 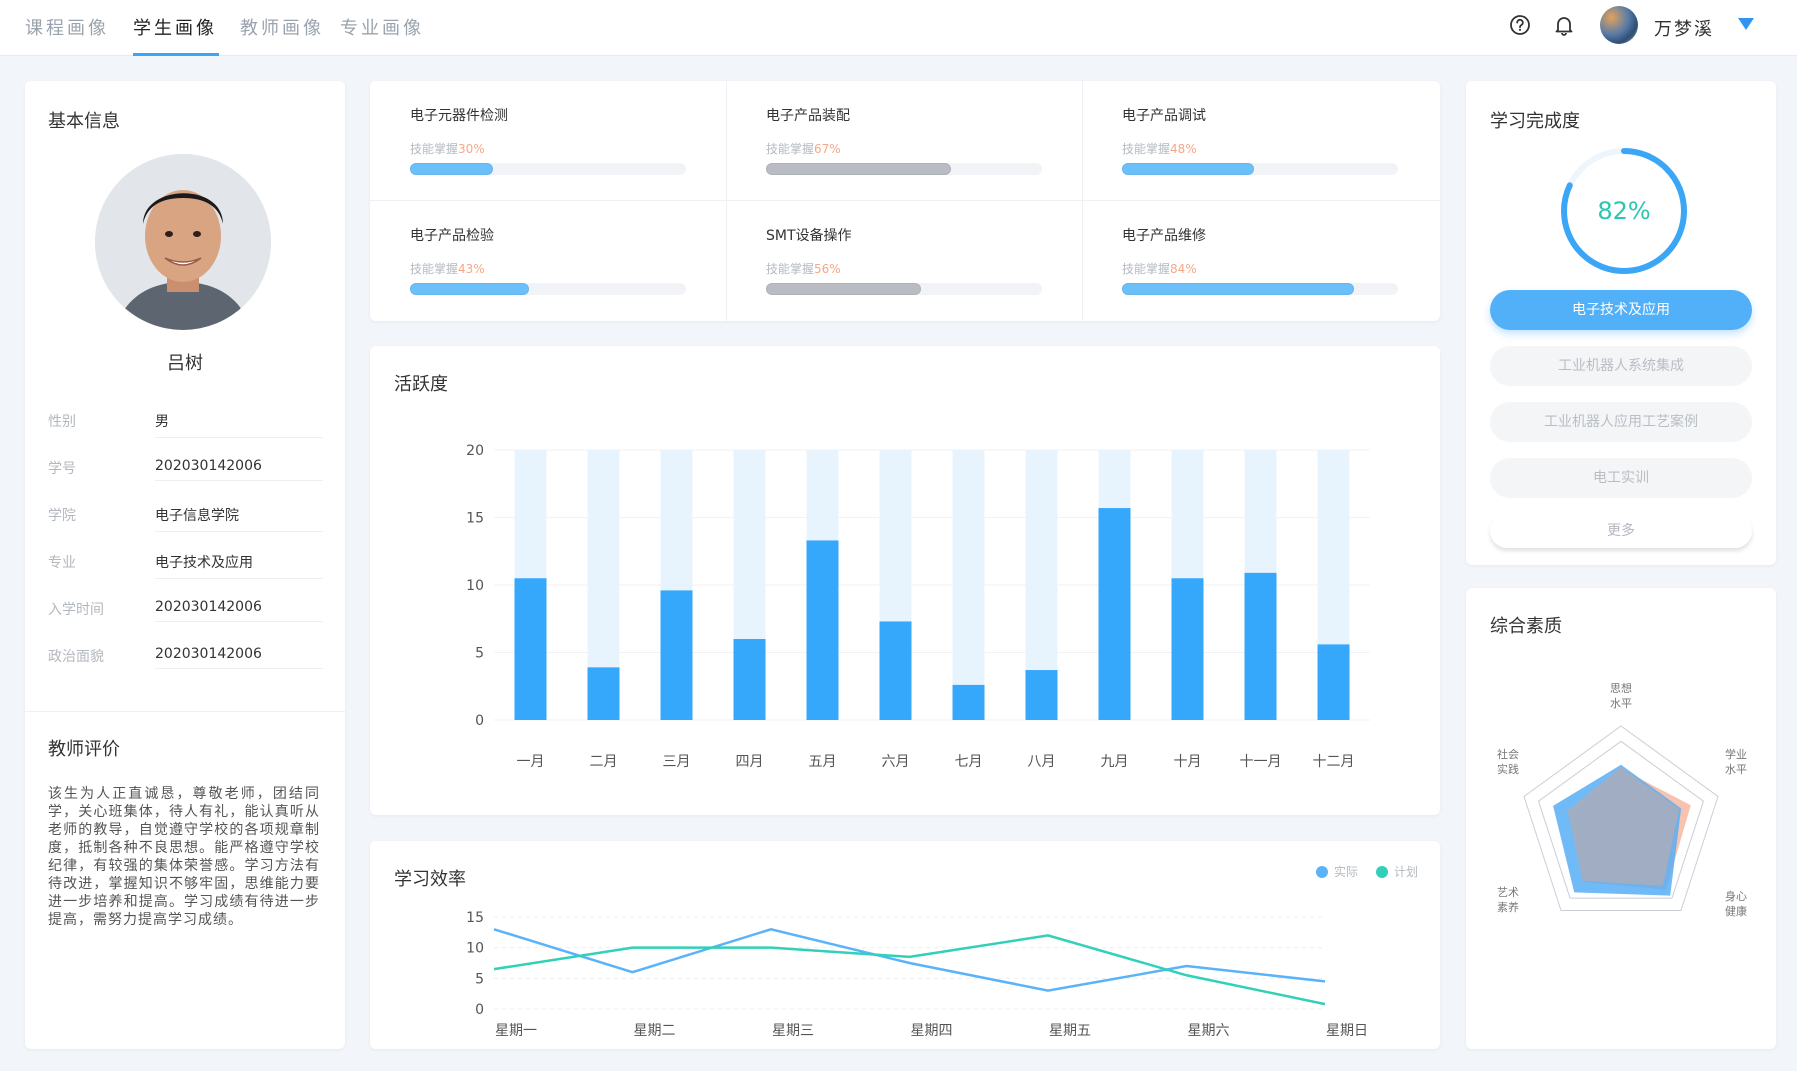 I want to click on help-icon, so click(x=1520, y=25).